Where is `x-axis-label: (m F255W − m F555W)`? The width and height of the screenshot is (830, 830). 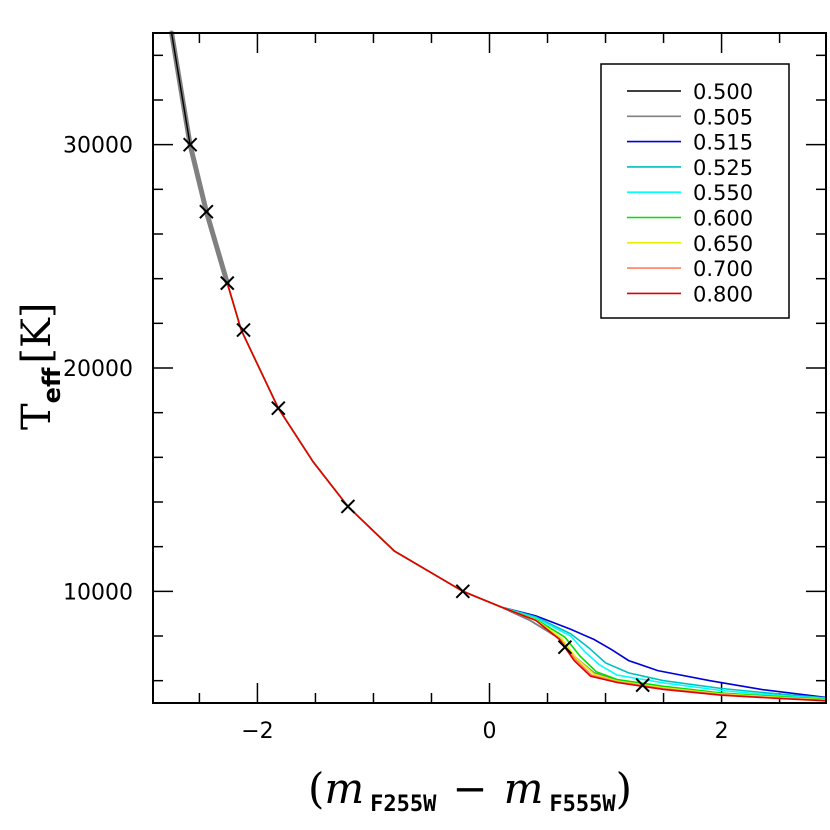
x-axis-label: (m F255W − m F555W) is located at coordinates (470, 790).